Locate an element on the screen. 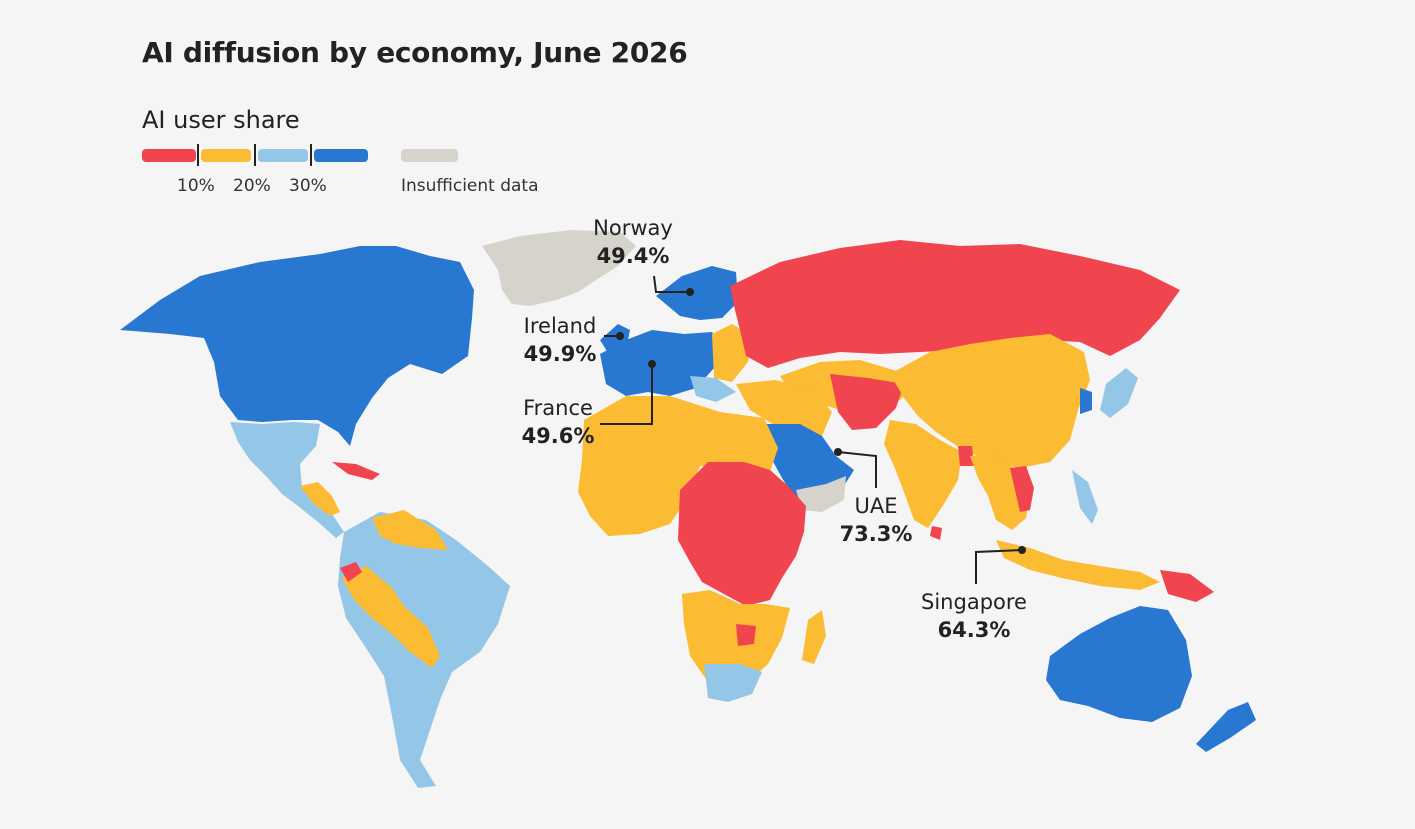 This screenshot has width=1415, height=829. legend-tick-label: 30% is located at coordinates (308, 186).